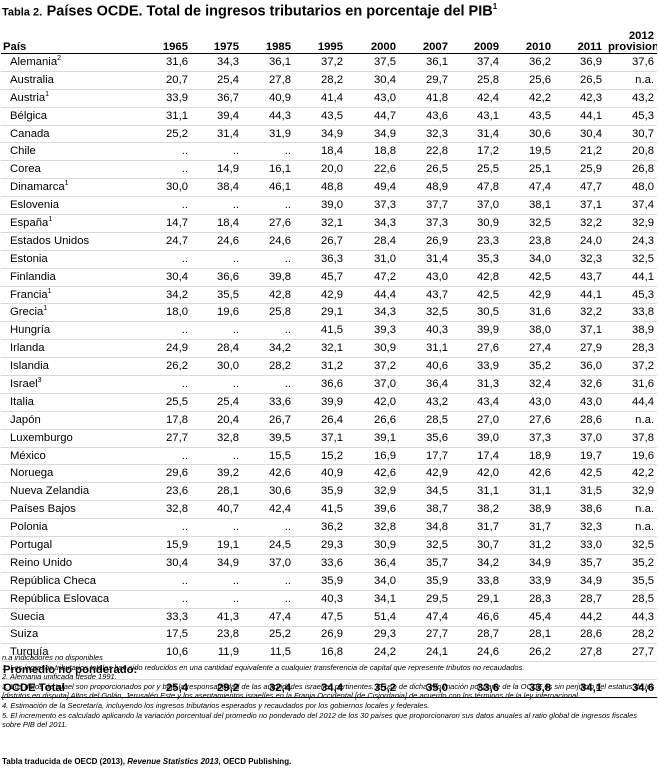 This screenshot has width=658, height=770. I want to click on country-name: Nueva Zelandia, so click(69, 492).